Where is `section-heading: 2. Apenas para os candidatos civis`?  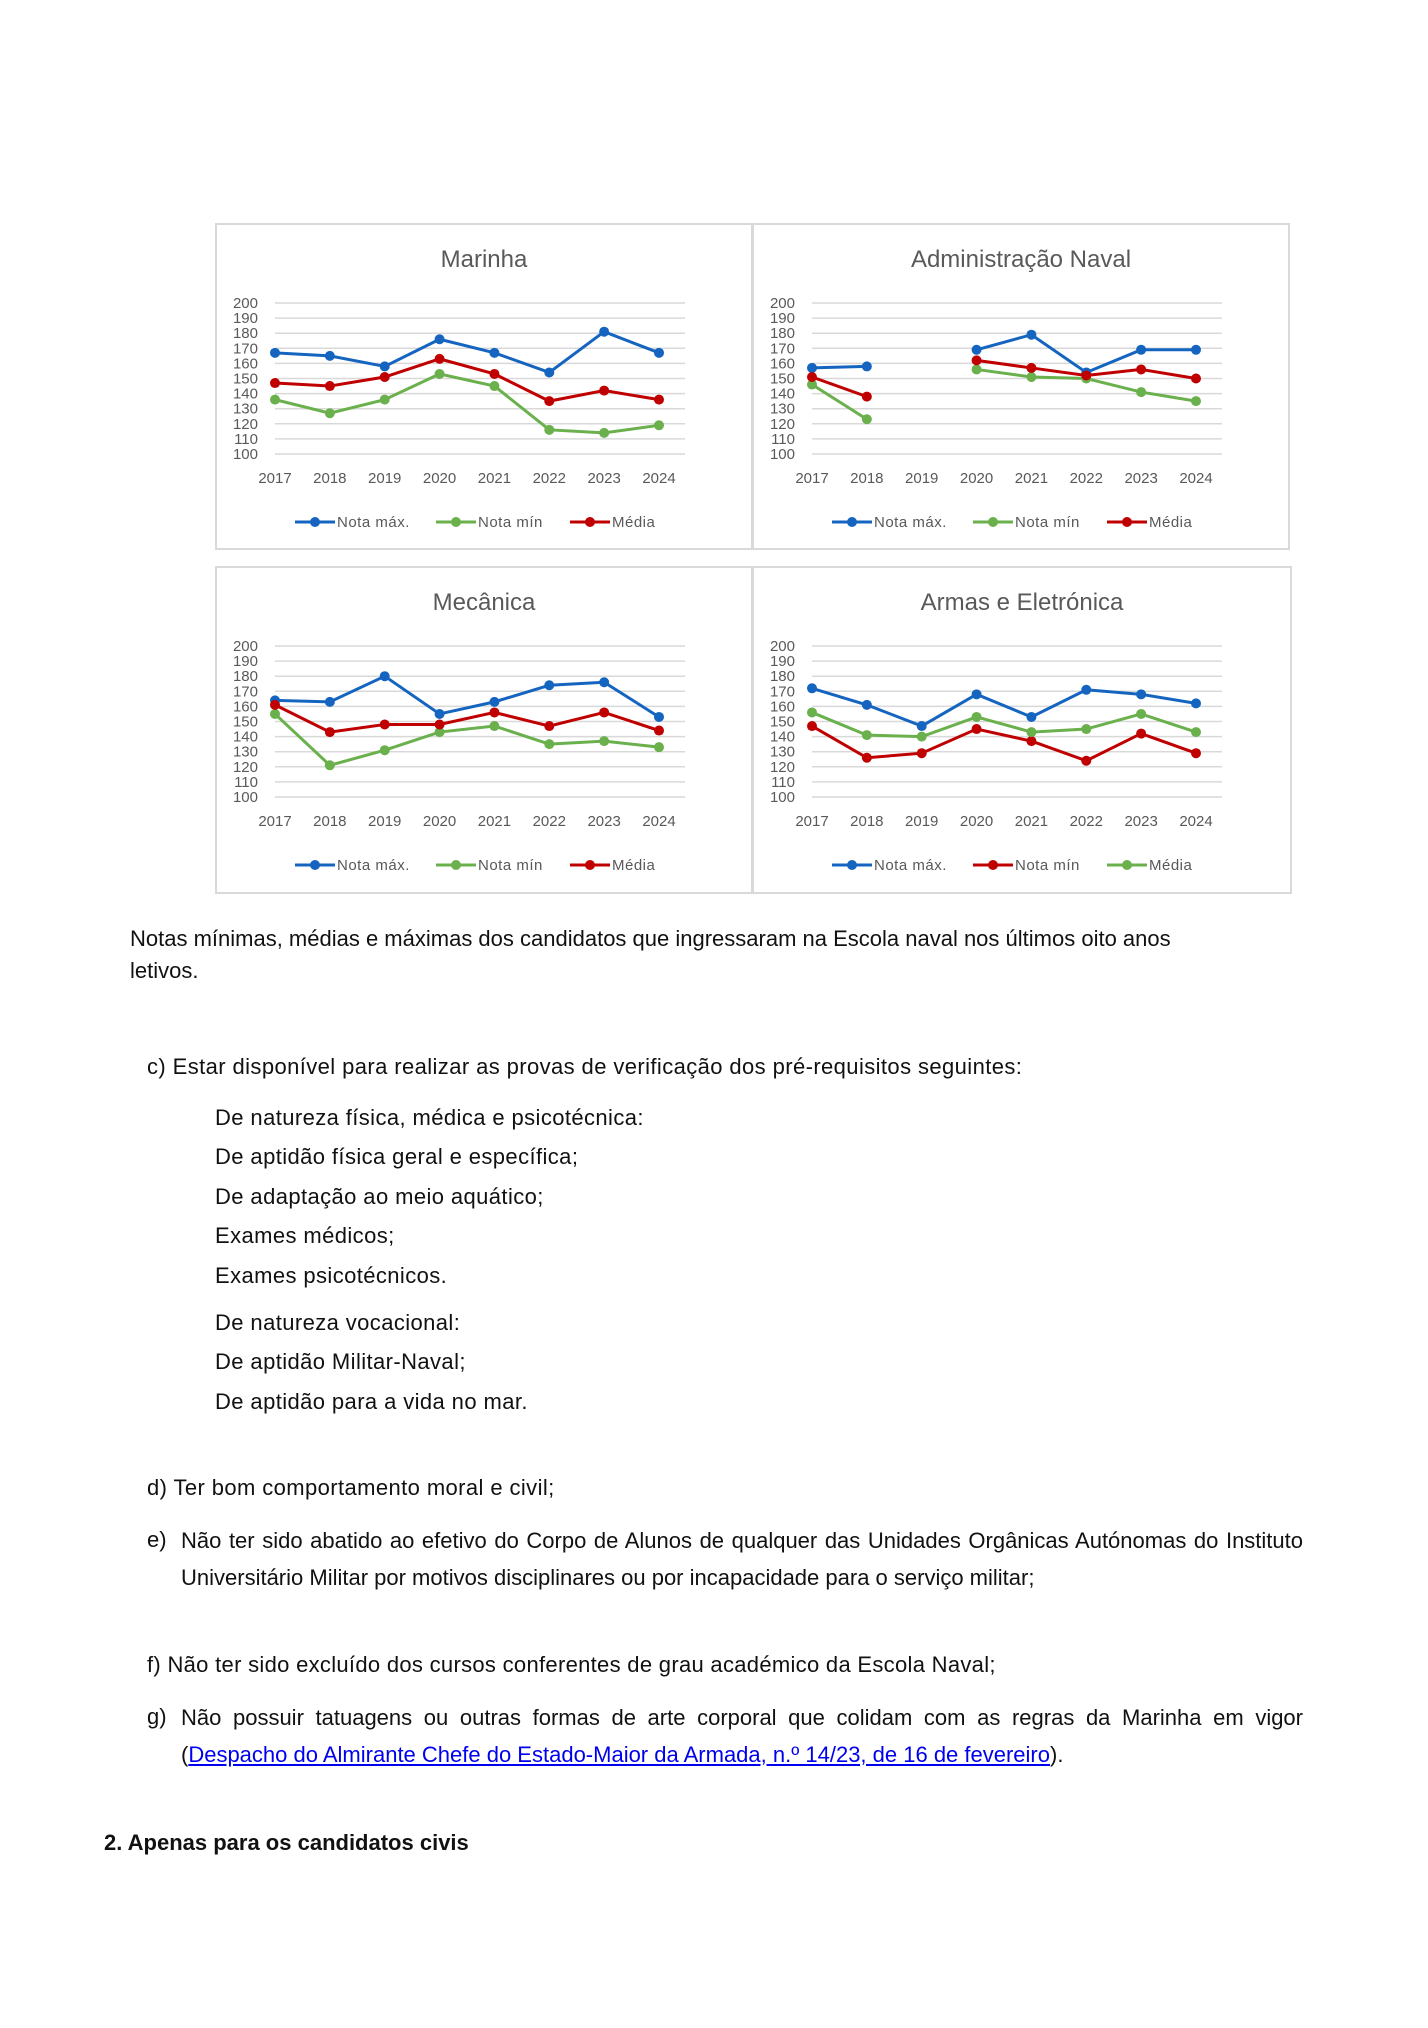 section-heading: 2. Apenas para os candidatos civis is located at coordinates (286, 1842).